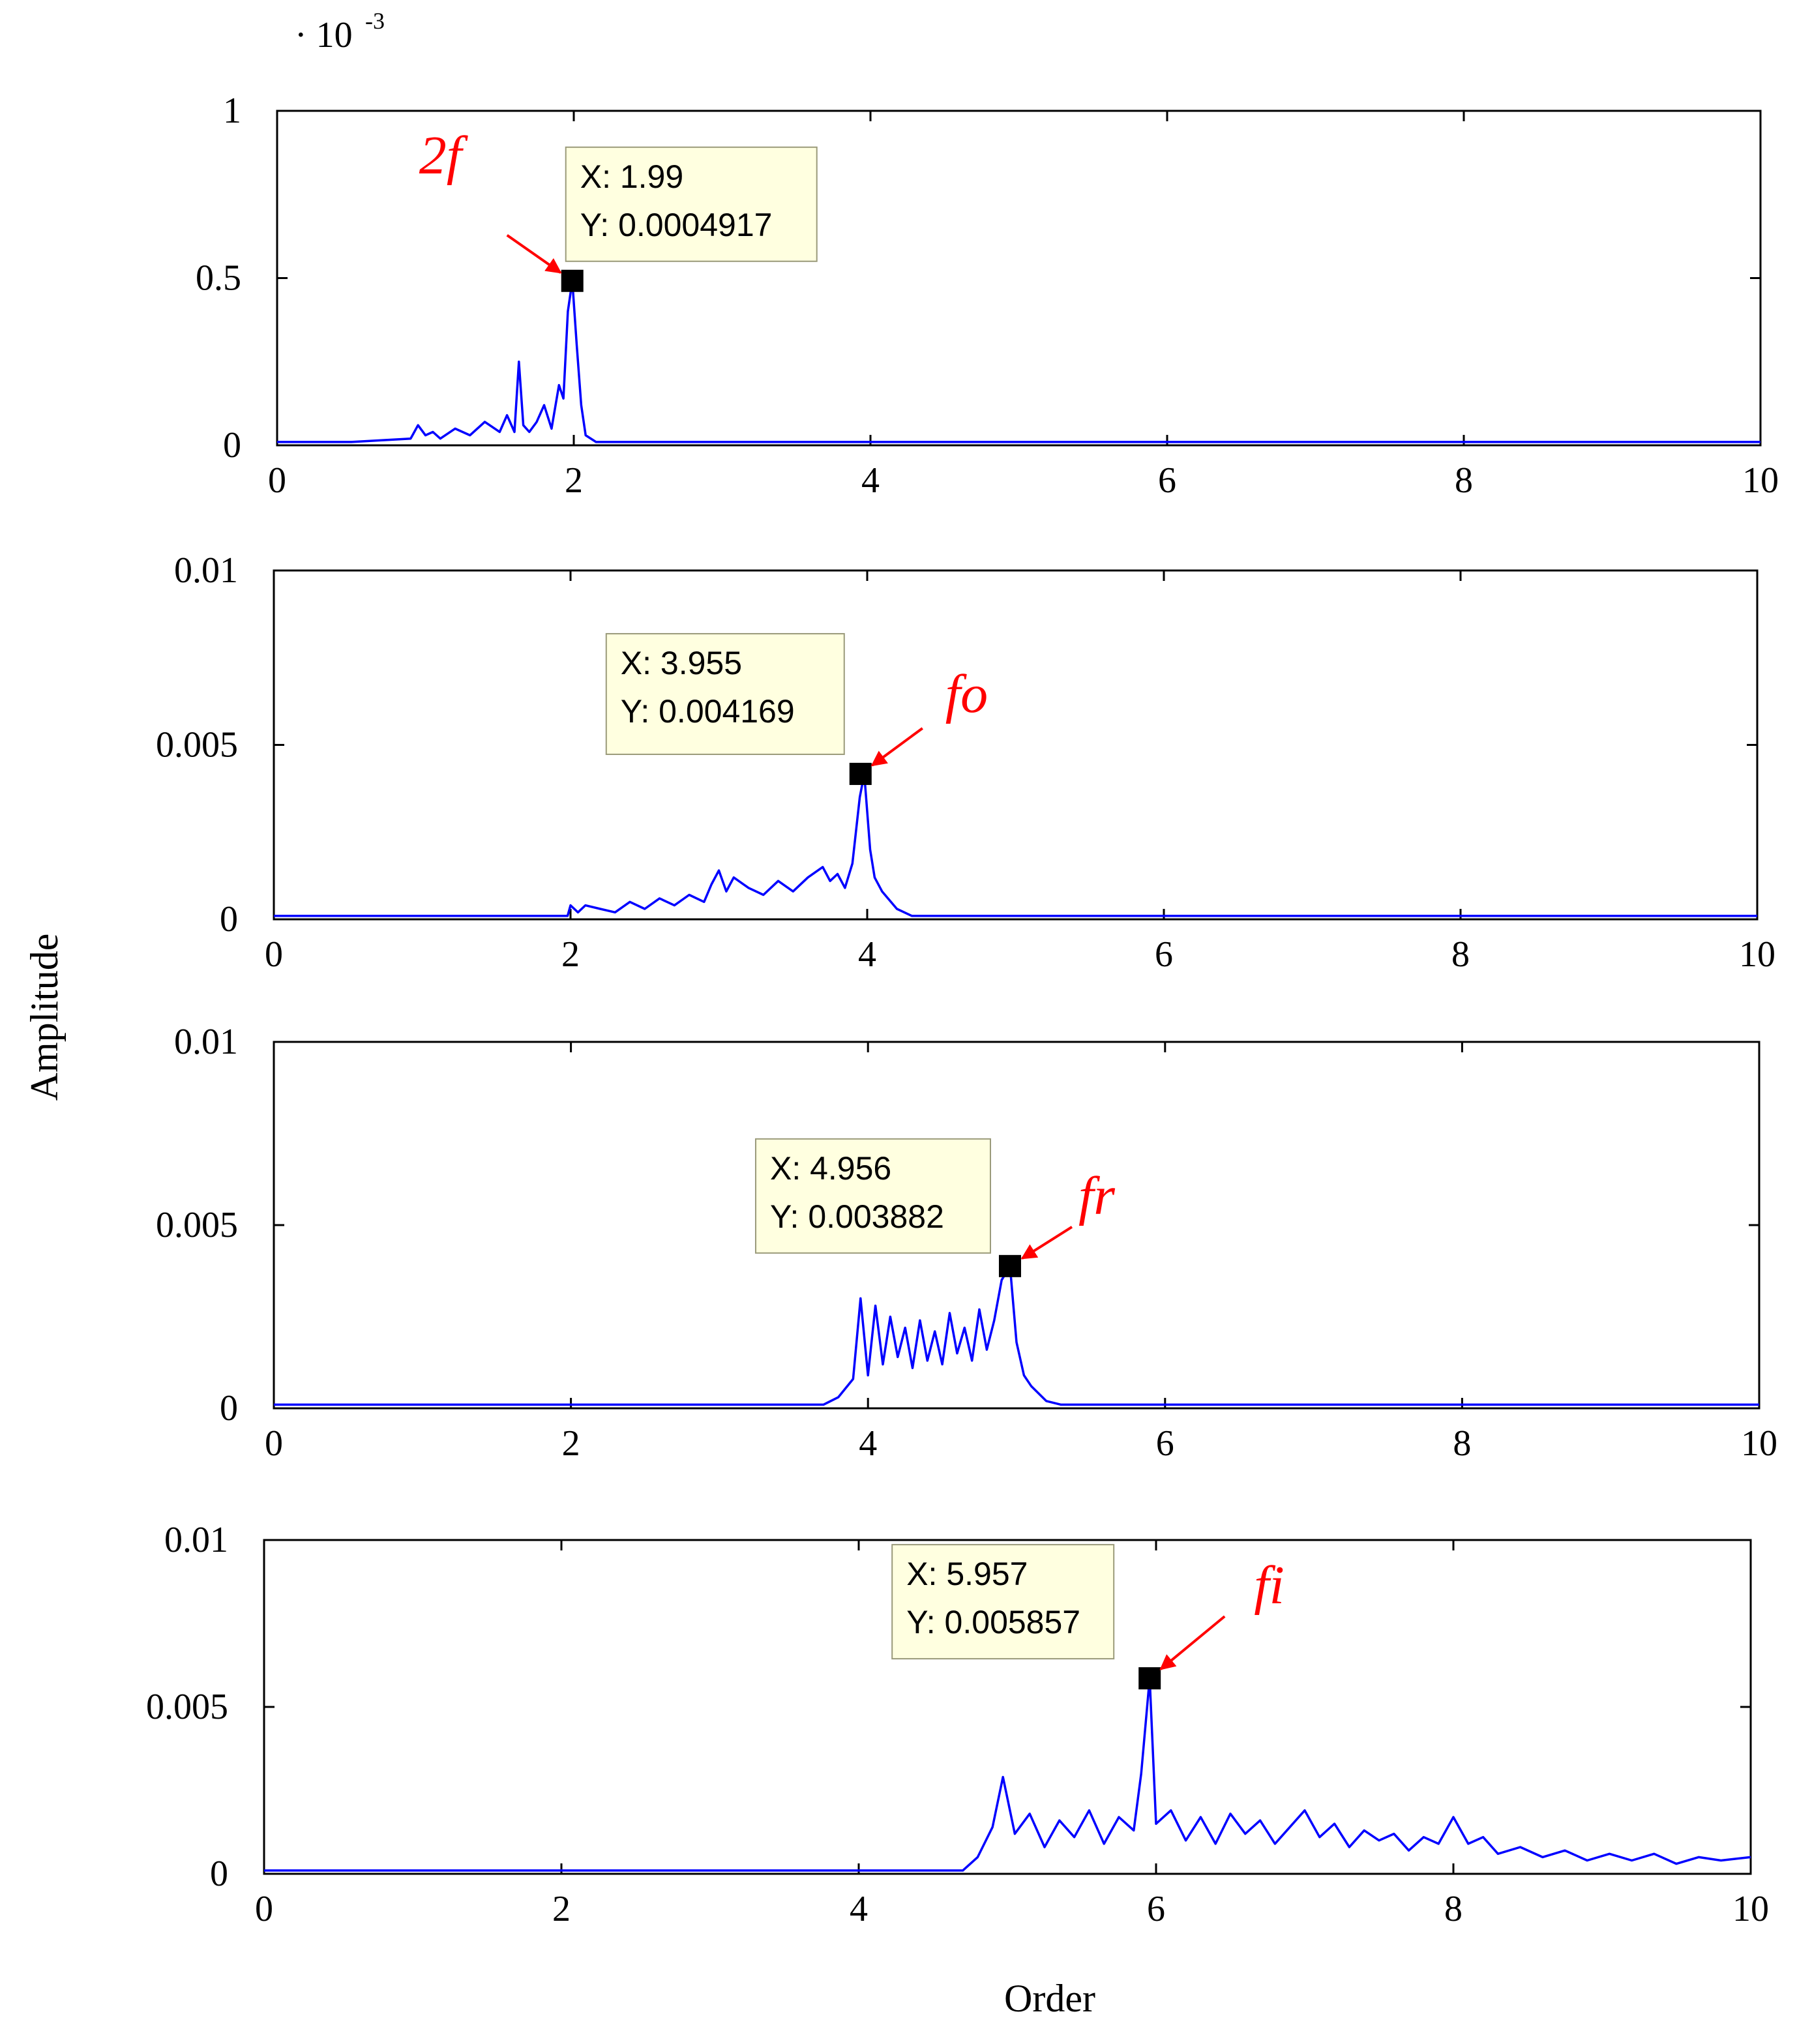 This screenshot has width=1812, height=2044. What do you see at coordinates (1096, 1196) in the screenshot?
I see `annotation-label: fr` at bounding box center [1096, 1196].